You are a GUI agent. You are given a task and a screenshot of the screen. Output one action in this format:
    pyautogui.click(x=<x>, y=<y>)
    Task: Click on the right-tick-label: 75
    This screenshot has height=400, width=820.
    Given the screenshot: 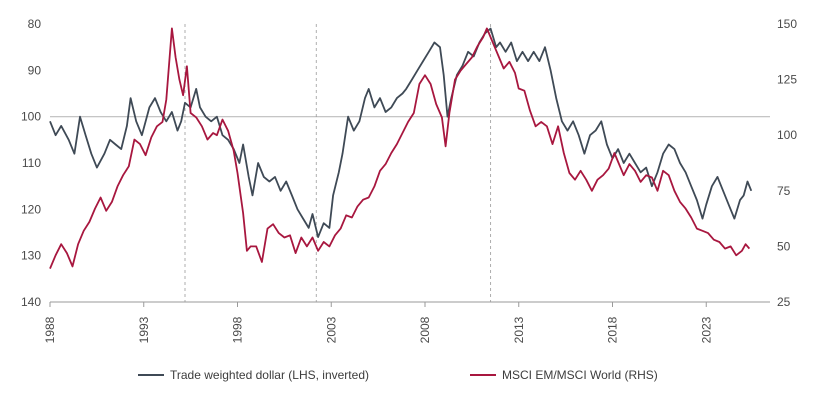 What is the action you would take?
    pyautogui.click(x=784, y=191)
    